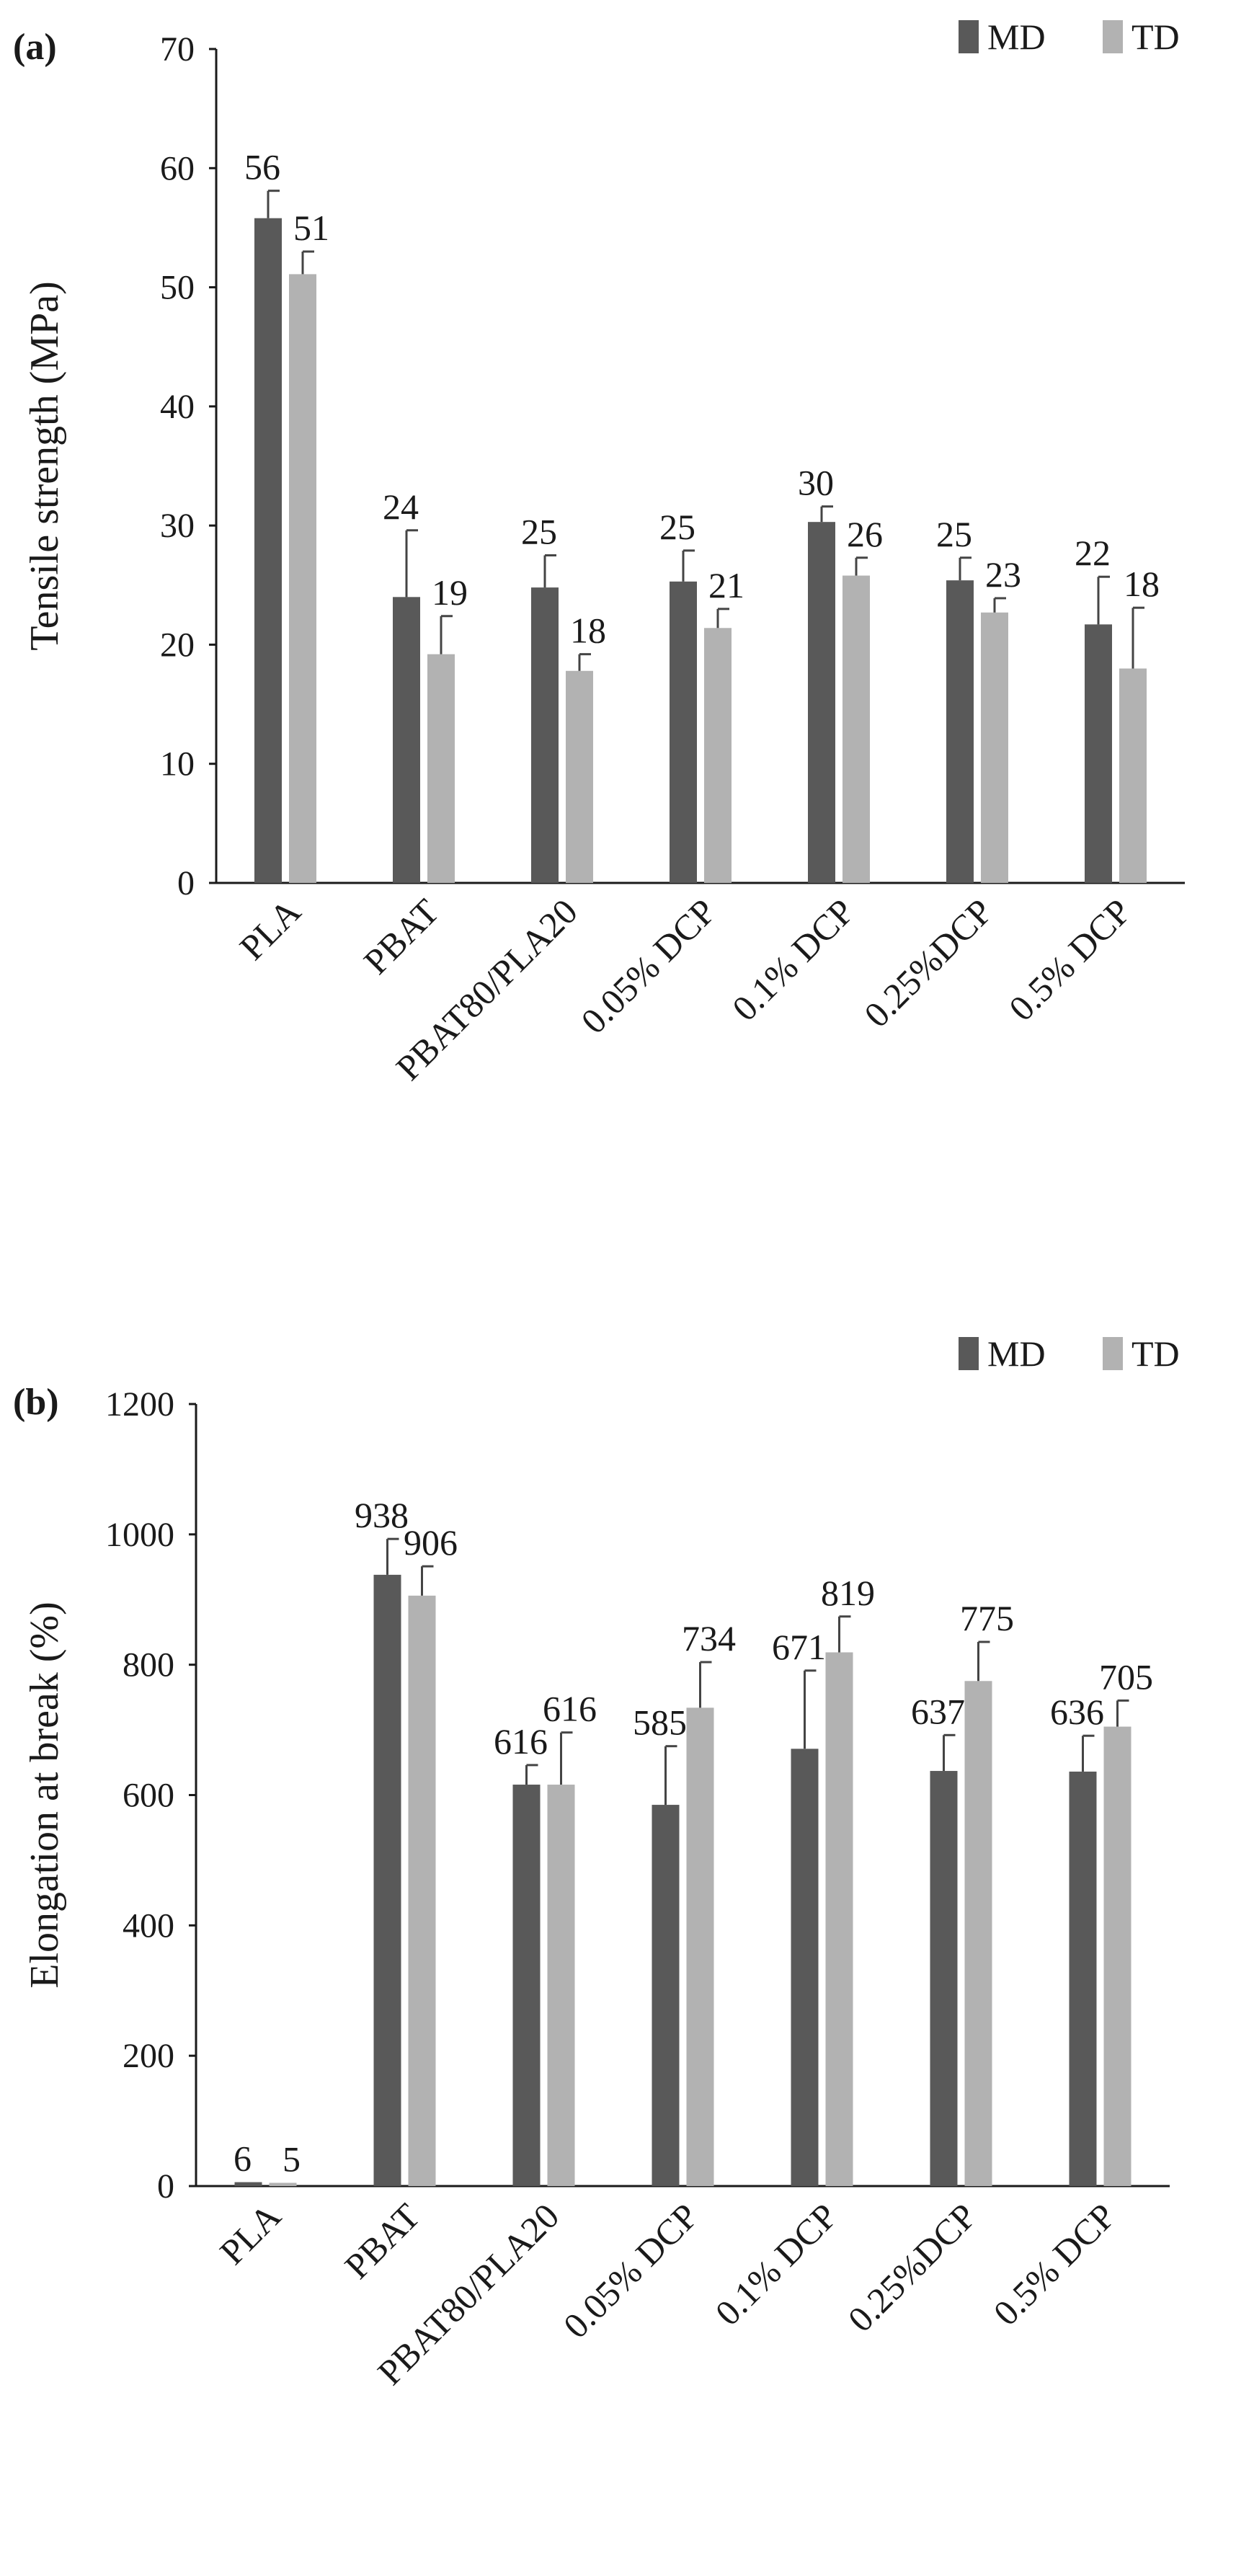  What do you see at coordinates (816, 483) in the screenshot?
I see `data-label-md: 30` at bounding box center [816, 483].